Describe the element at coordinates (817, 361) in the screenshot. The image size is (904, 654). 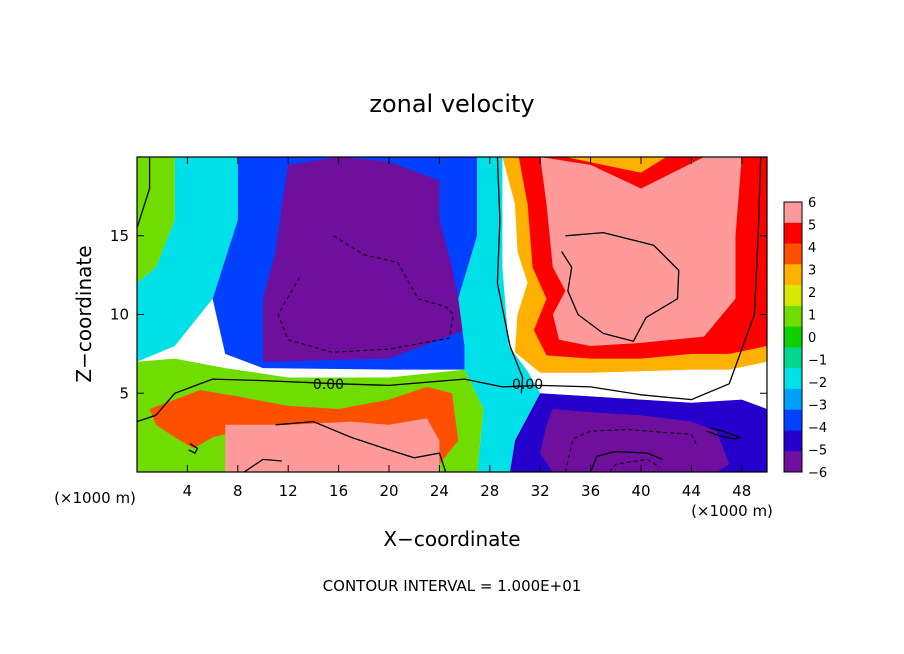
I see `colorbar-tick-label: −1` at that location.